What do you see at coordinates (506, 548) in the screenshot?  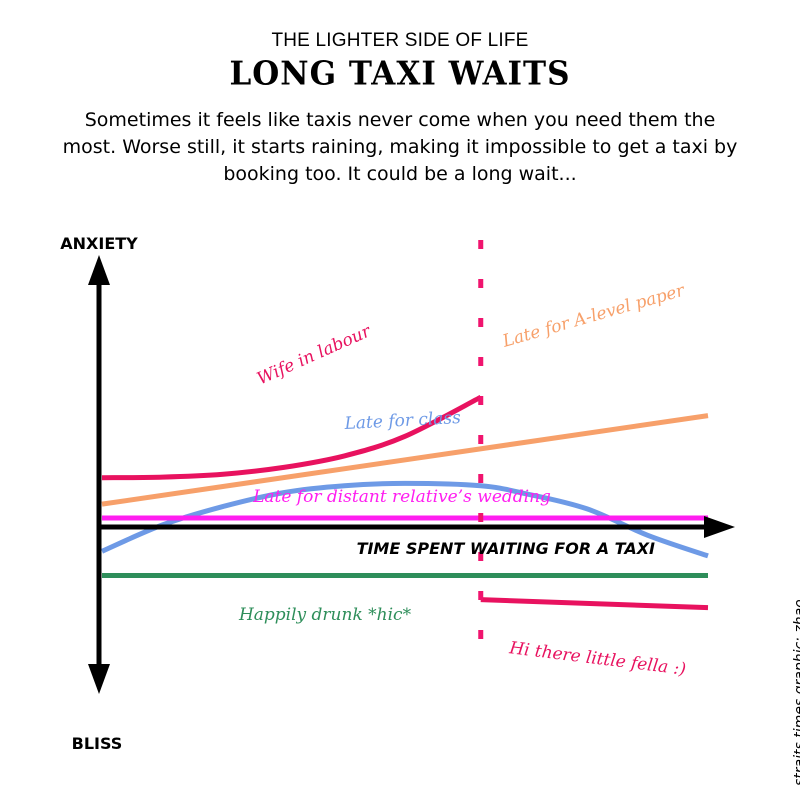 I see `x-axis-label: TIME SPENT WAITING FOR A TAXI` at bounding box center [506, 548].